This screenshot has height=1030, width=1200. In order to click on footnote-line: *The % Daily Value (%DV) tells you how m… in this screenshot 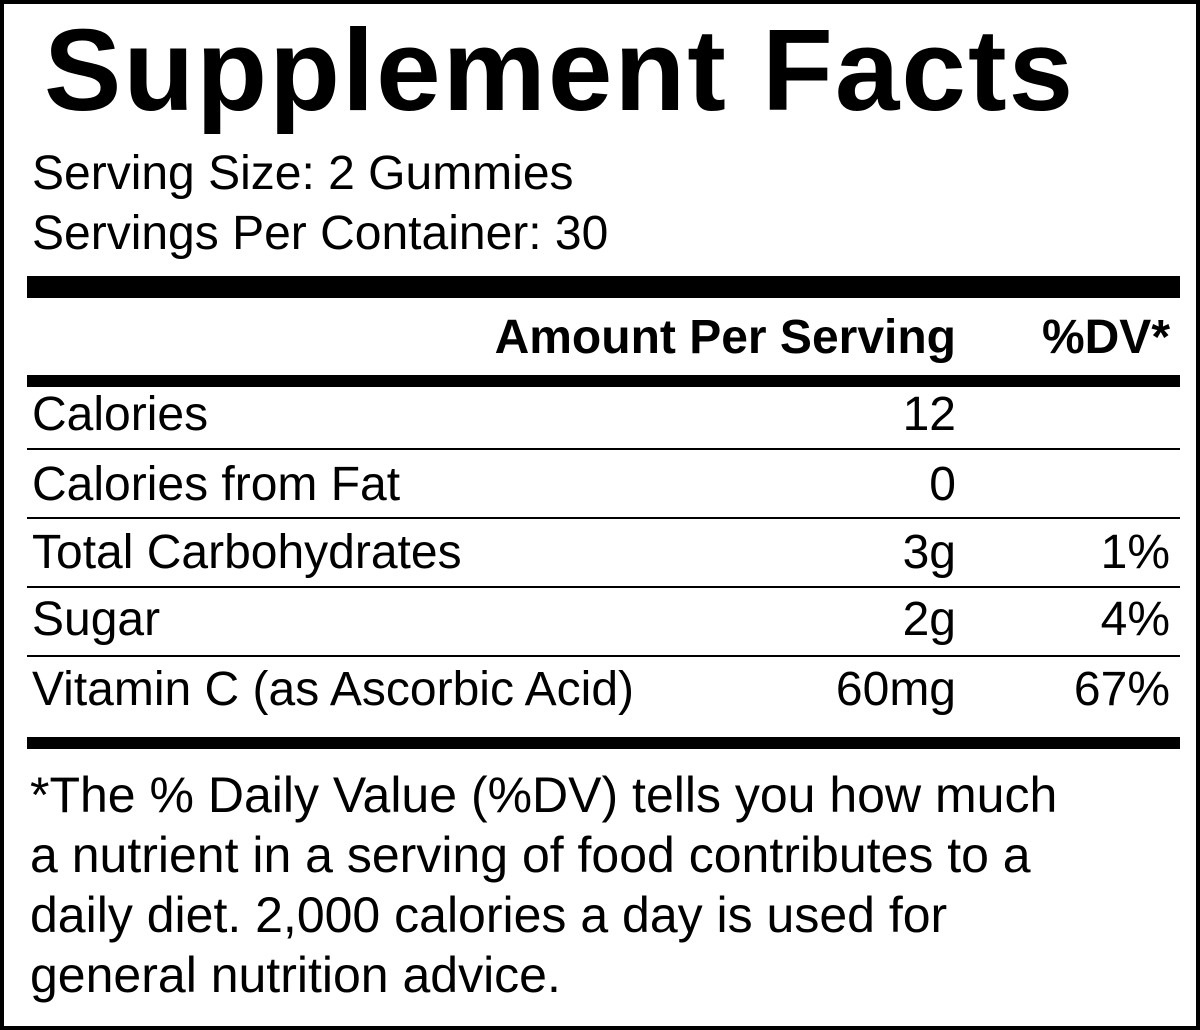, I will do `click(544, 795)`.